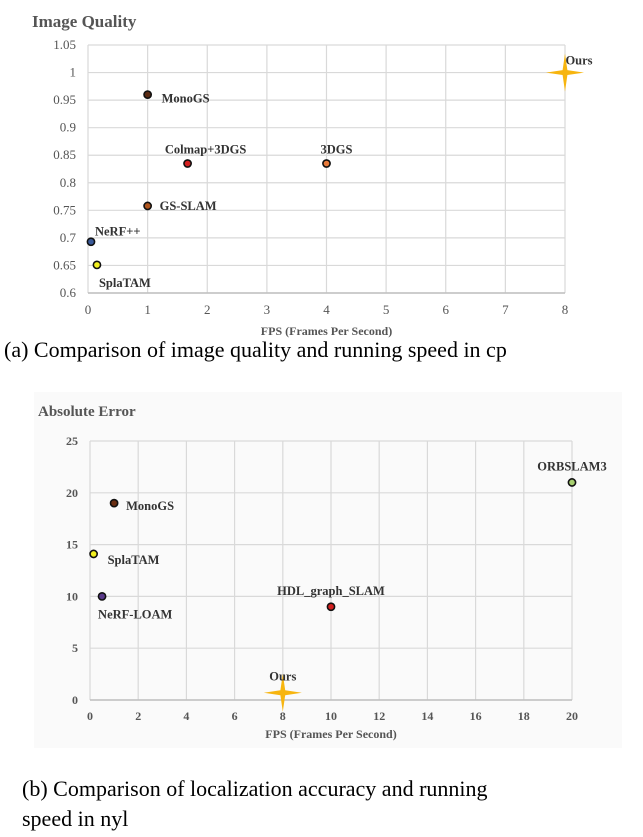 This screenshot has width=643, height=837. What do you see at coordinates (147, 309) in the screenshot?
I see `x-tick-label: 1` at bounding box center [147, 309].